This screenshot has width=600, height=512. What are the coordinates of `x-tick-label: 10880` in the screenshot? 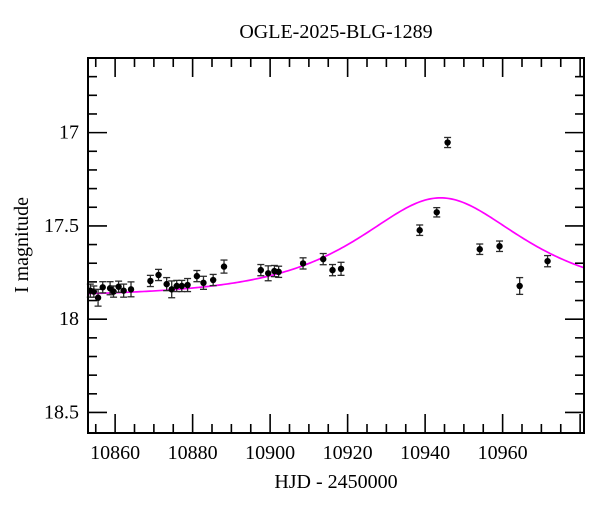 It's located at (193, 453).